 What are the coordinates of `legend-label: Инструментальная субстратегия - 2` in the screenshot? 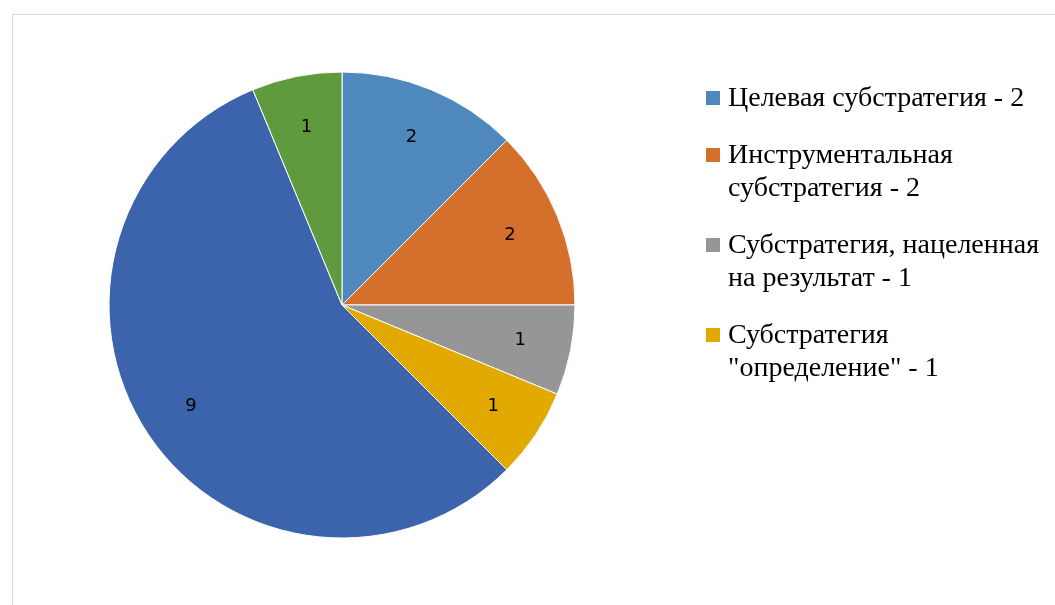 It's located at (840, 170).